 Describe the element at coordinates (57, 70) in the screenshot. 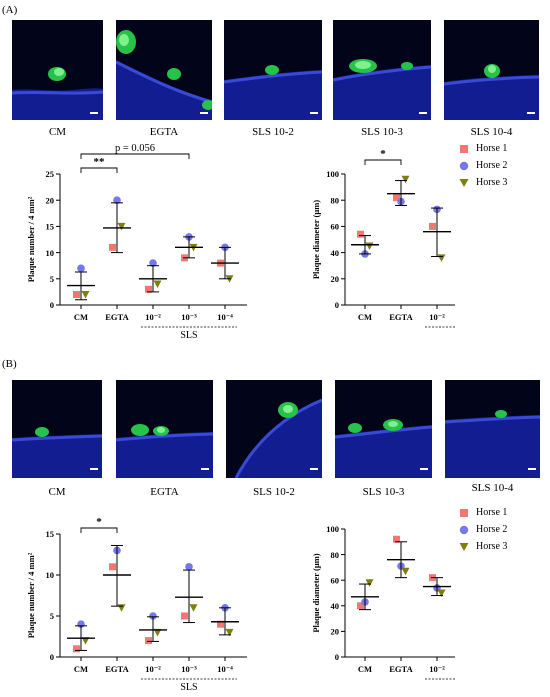

I see `micrograph-a-cm` at that location.